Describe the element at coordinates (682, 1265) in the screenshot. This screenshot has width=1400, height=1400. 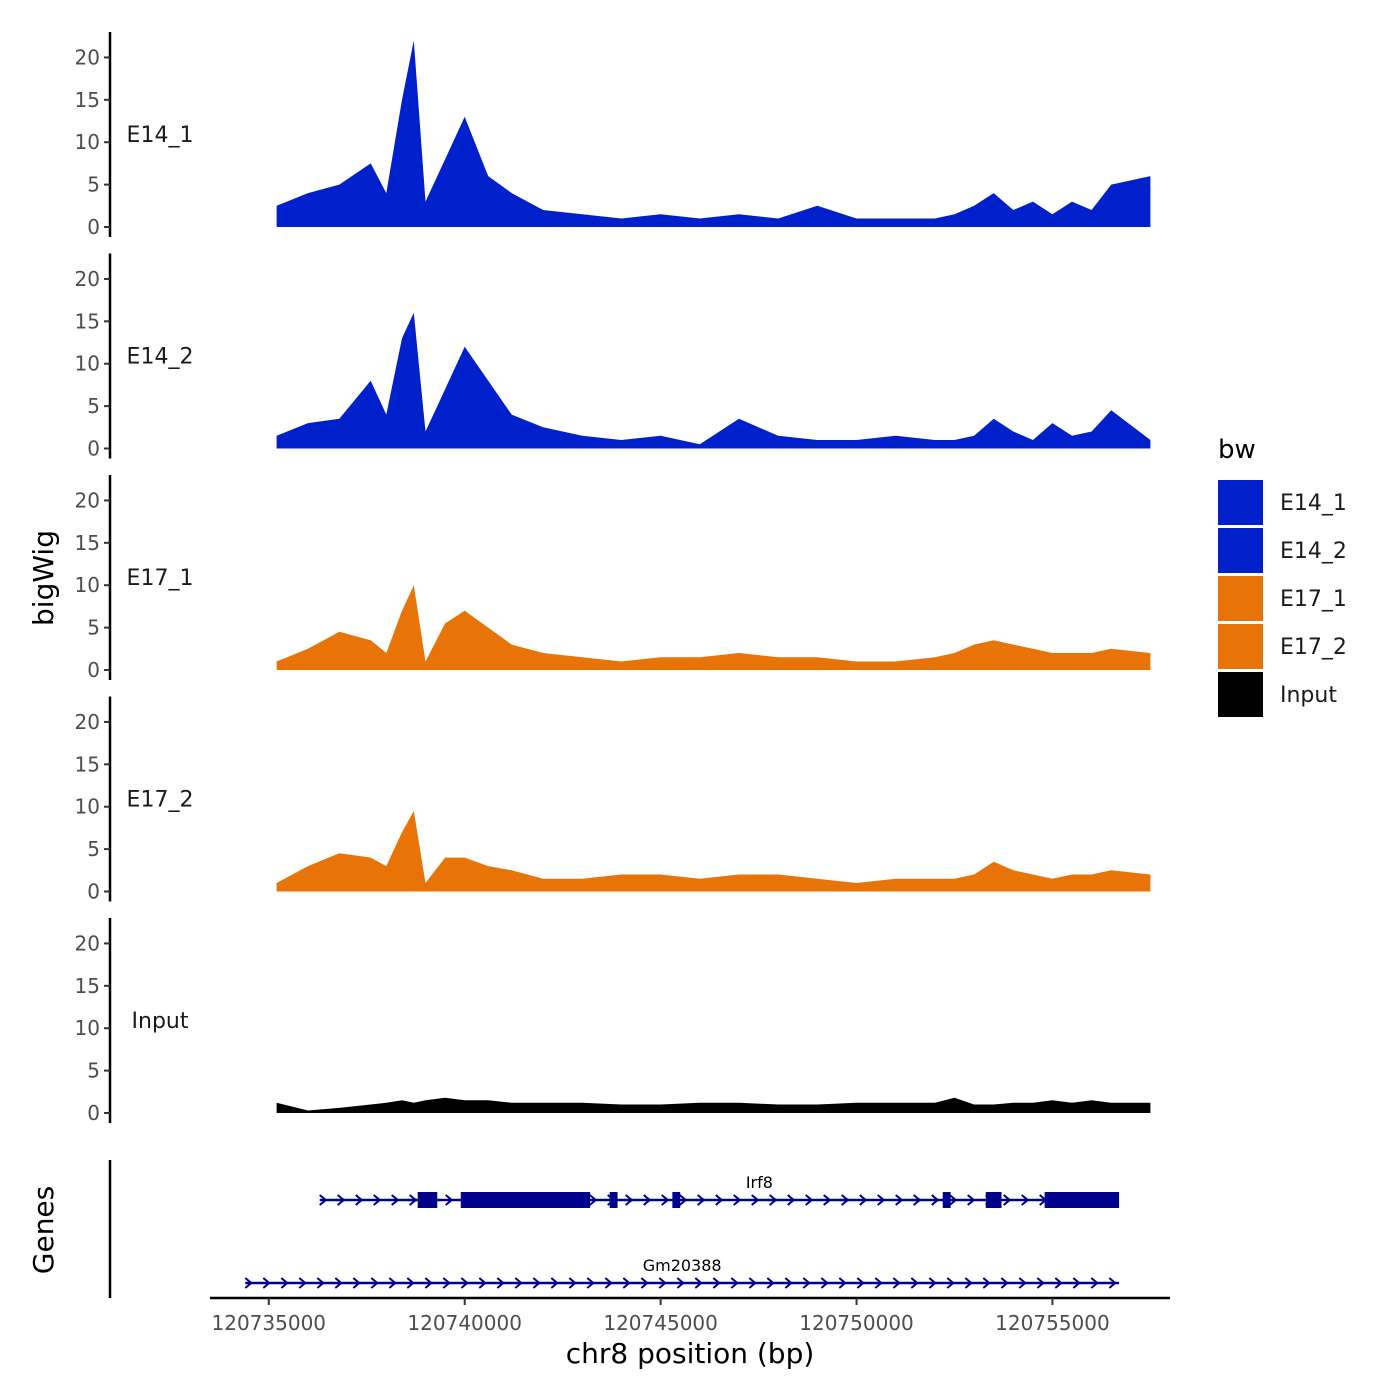
I see `gene-label: Gm20388` at that location.